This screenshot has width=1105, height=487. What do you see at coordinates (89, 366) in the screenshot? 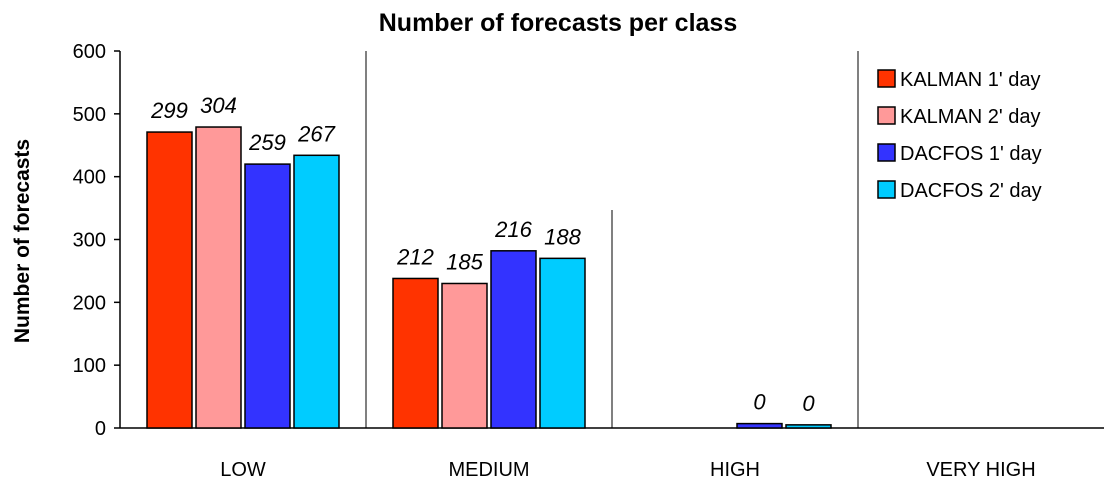
I see `y-tick-label: 100` at bounding box center [89, 366].